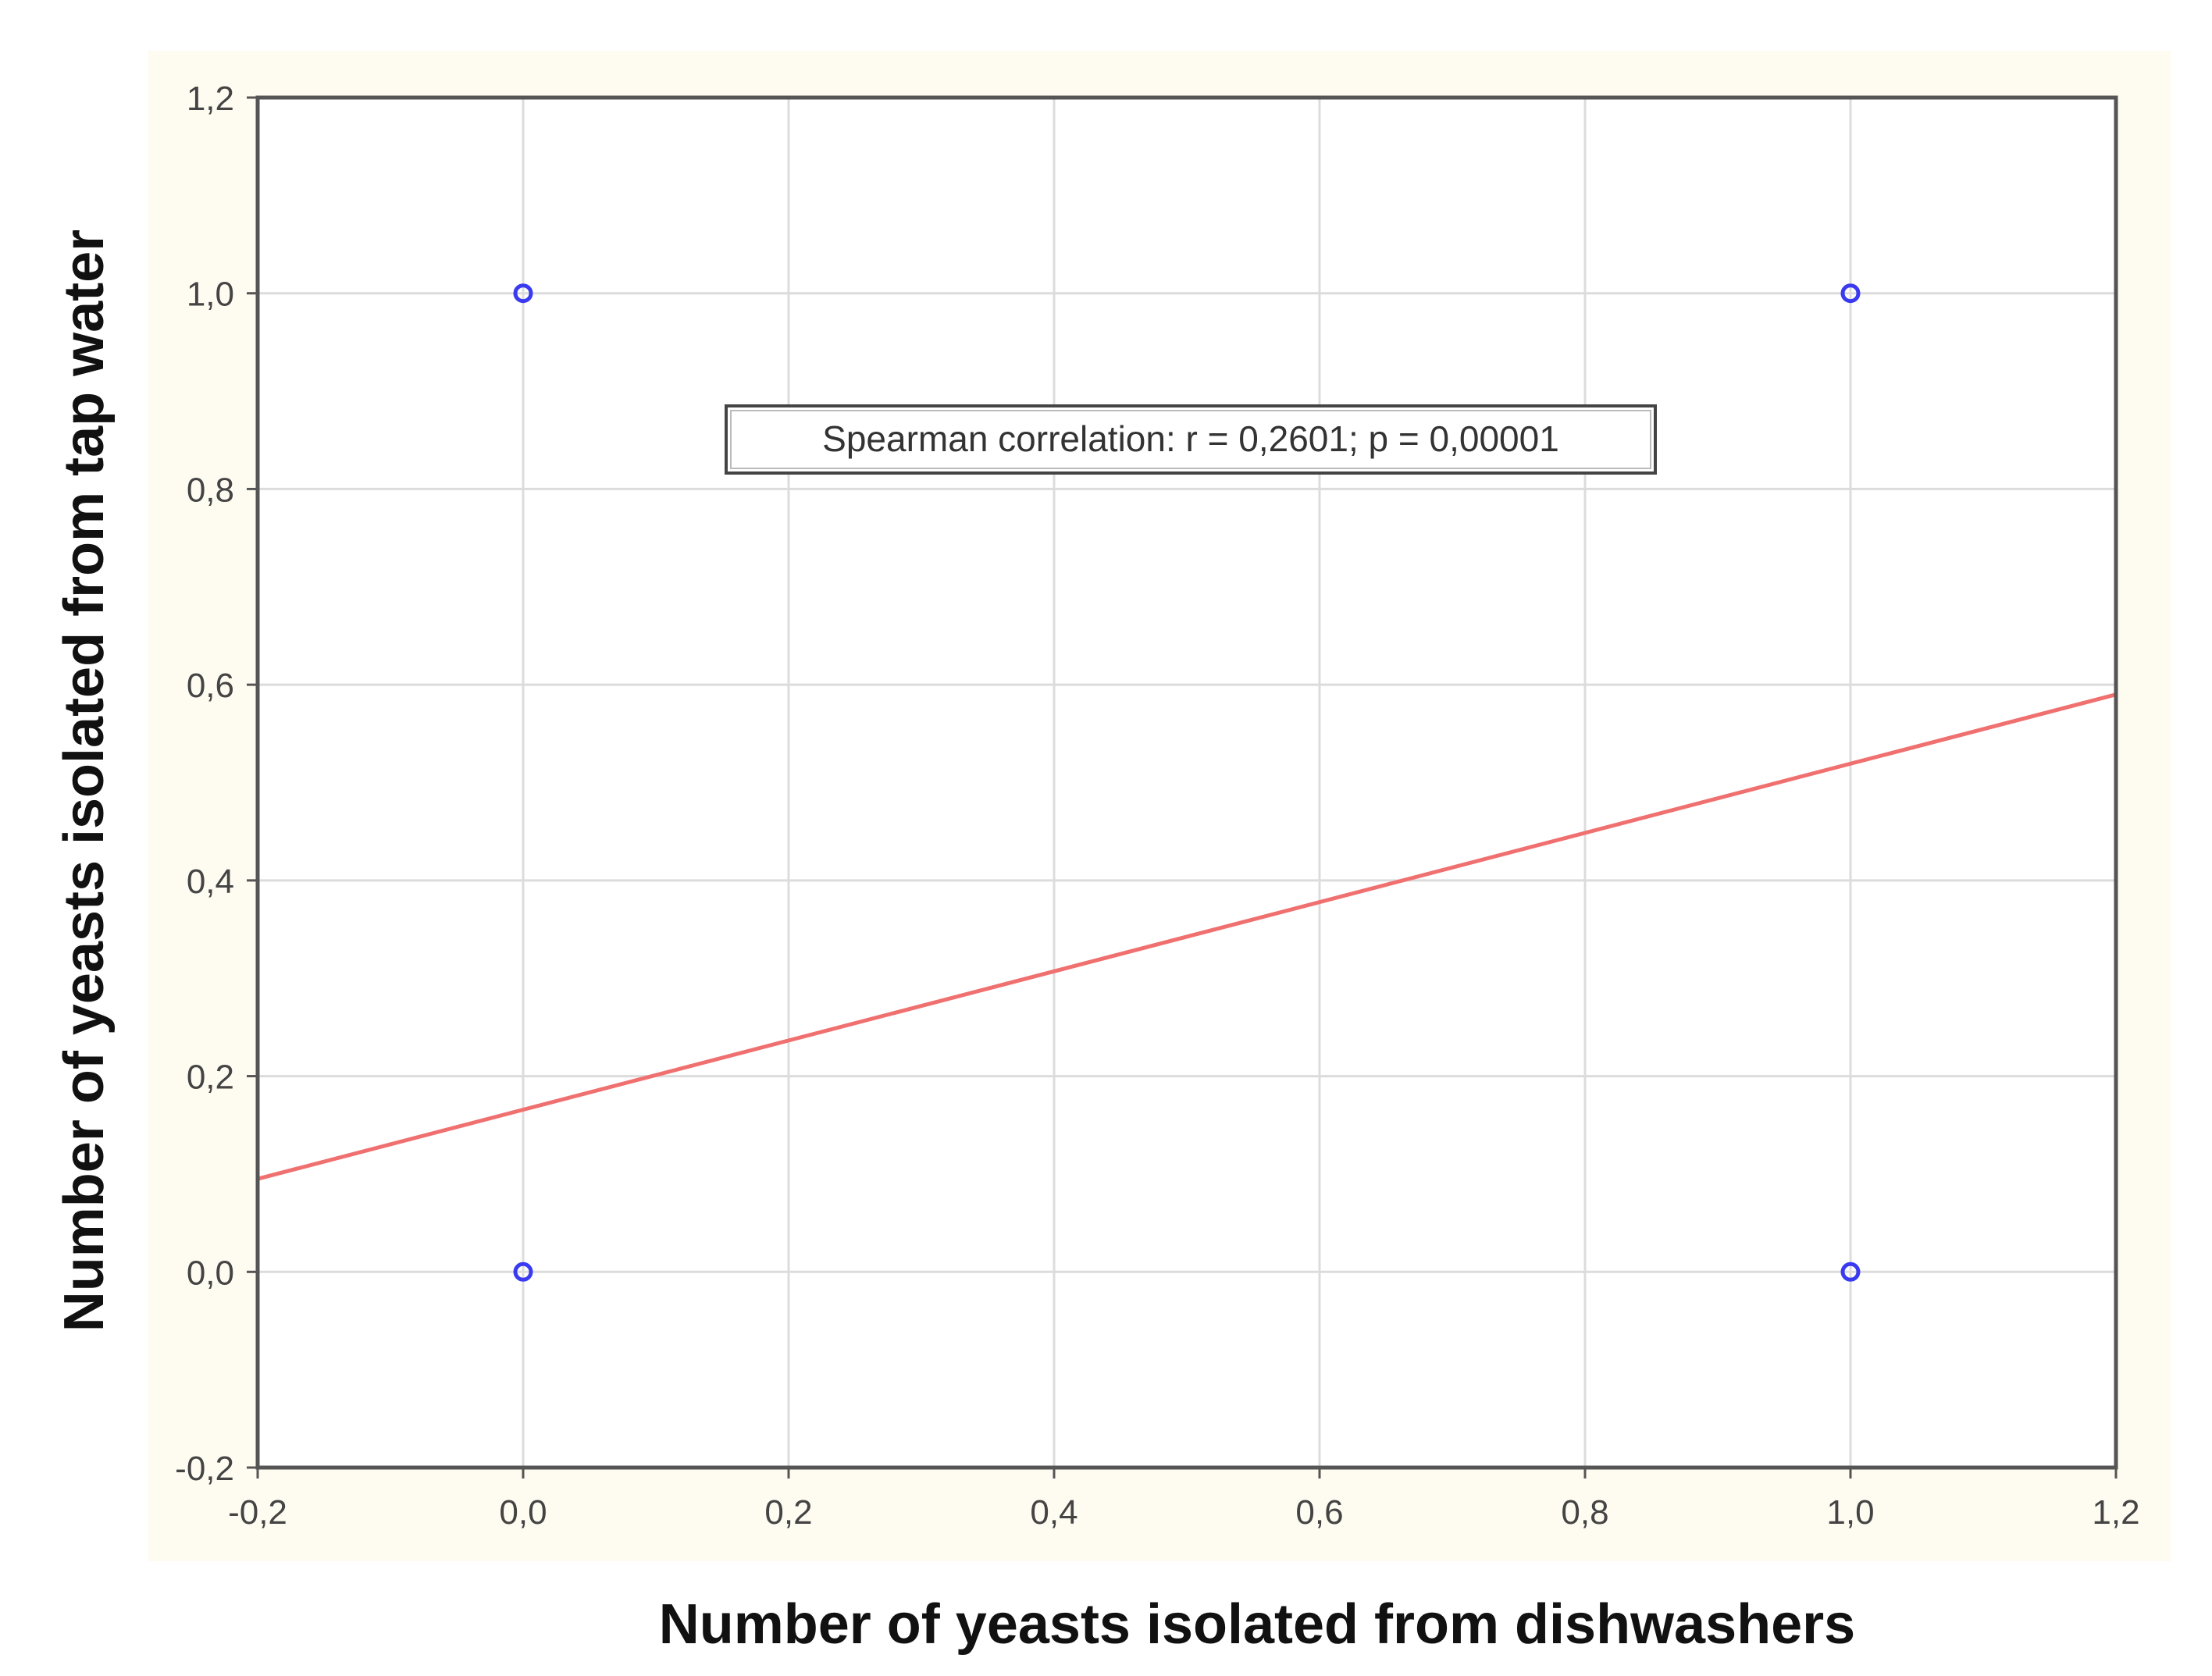 The width and height of the screenshot is (2212, 1676). I want to click on x-axis-tick-labels: -0,2 0,0 0,2 0,4 0,6 0,8 1,0 1,2, so click(1184, 1513).